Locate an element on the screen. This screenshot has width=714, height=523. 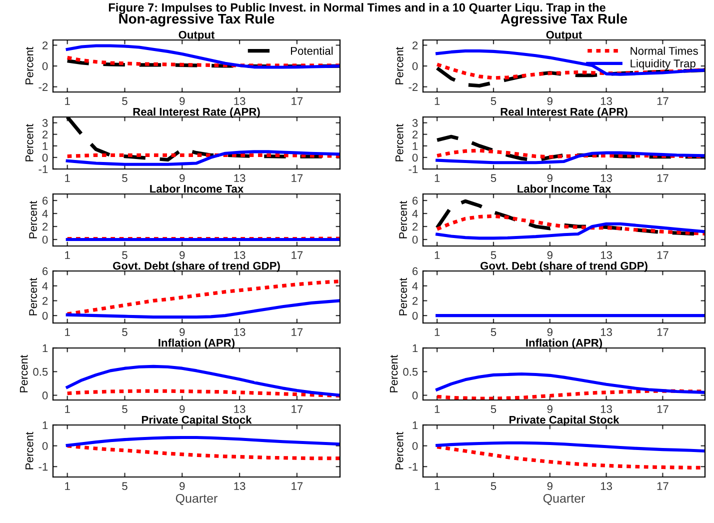
legend-label: Normal Times is located at coordinates (664, 50).